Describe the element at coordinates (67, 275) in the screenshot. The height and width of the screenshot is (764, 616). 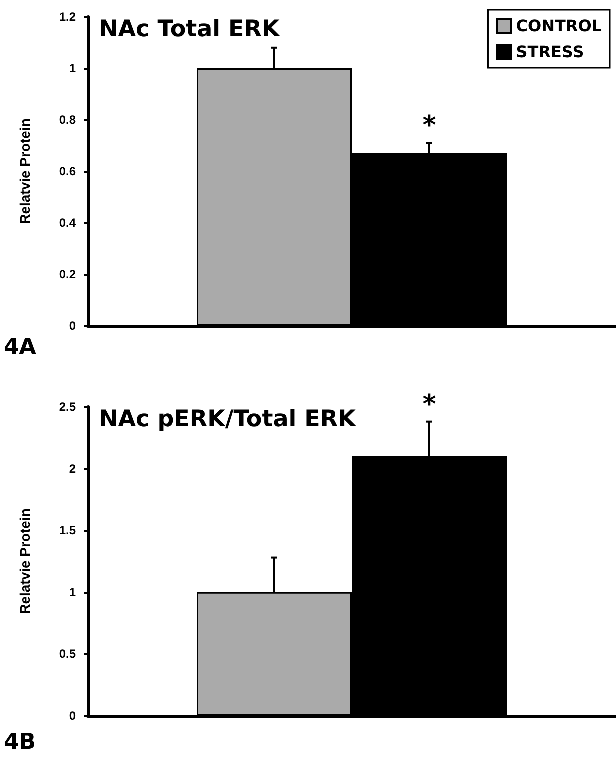
I see `y-tick-label: 0.2` at that location.